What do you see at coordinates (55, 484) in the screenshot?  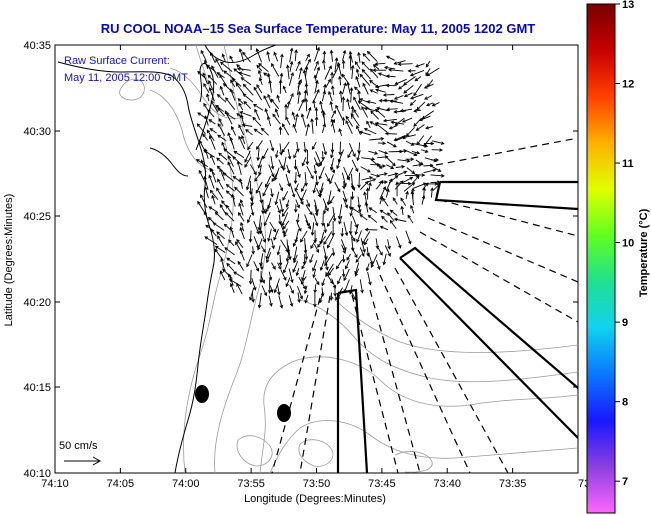 I see `lon-tick-label: 74:10` at bounding box center [55, 484].